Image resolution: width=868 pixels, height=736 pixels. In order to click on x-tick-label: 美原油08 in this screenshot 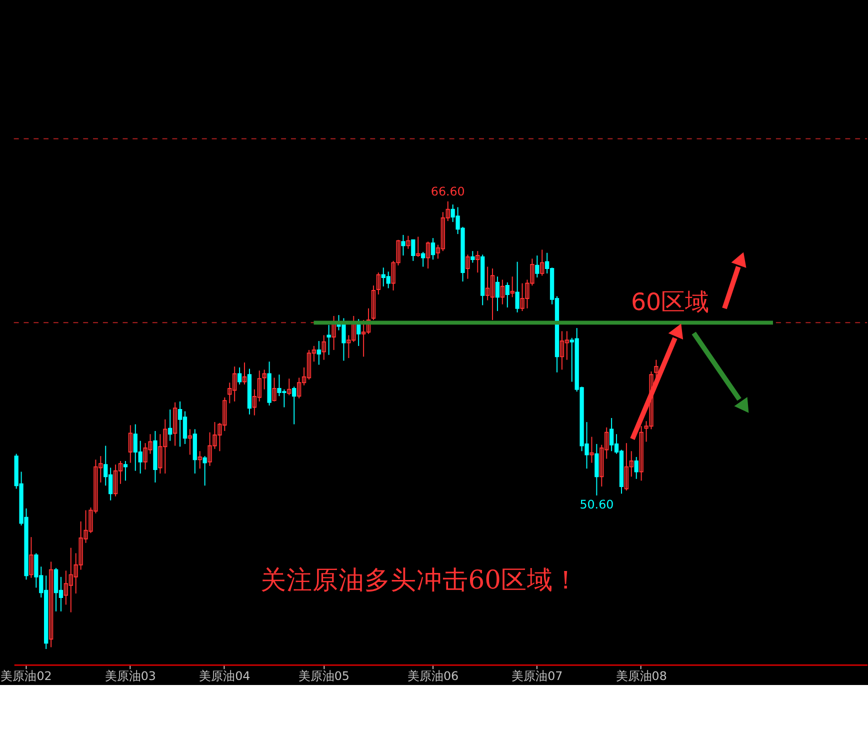, I will do `click(641, 676)`.